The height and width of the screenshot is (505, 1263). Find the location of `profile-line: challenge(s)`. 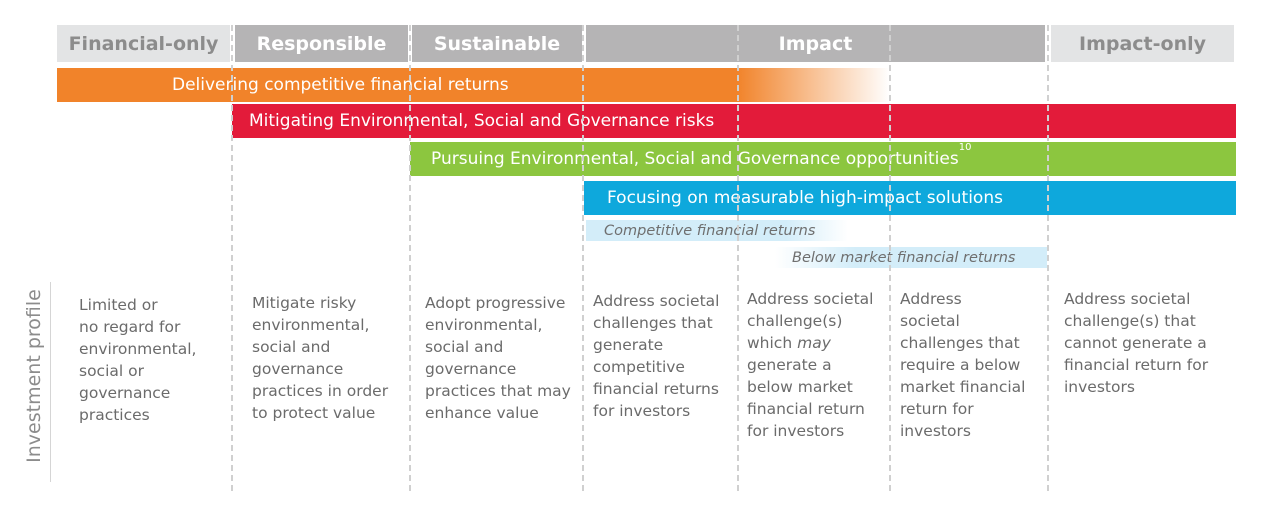

profile-line: challenge(s) is located at coordinates (795, 321).